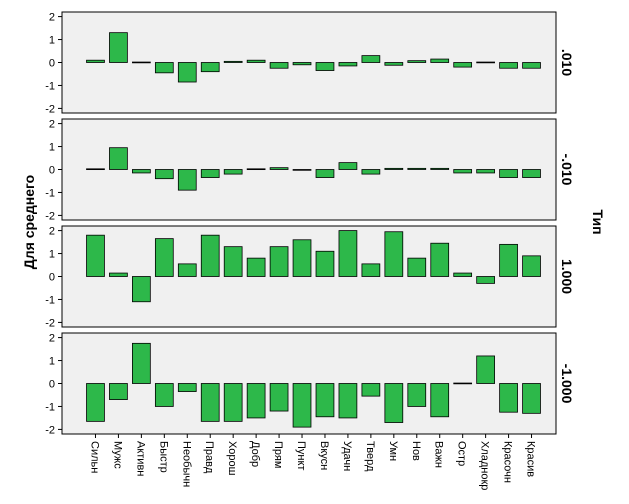 Image resolution: width=629 pixels, height=504 pixels. What do you see at coordinates (141, 289) in the screenshot?
I see `bar-Активн` at bounding box center [141, 289].